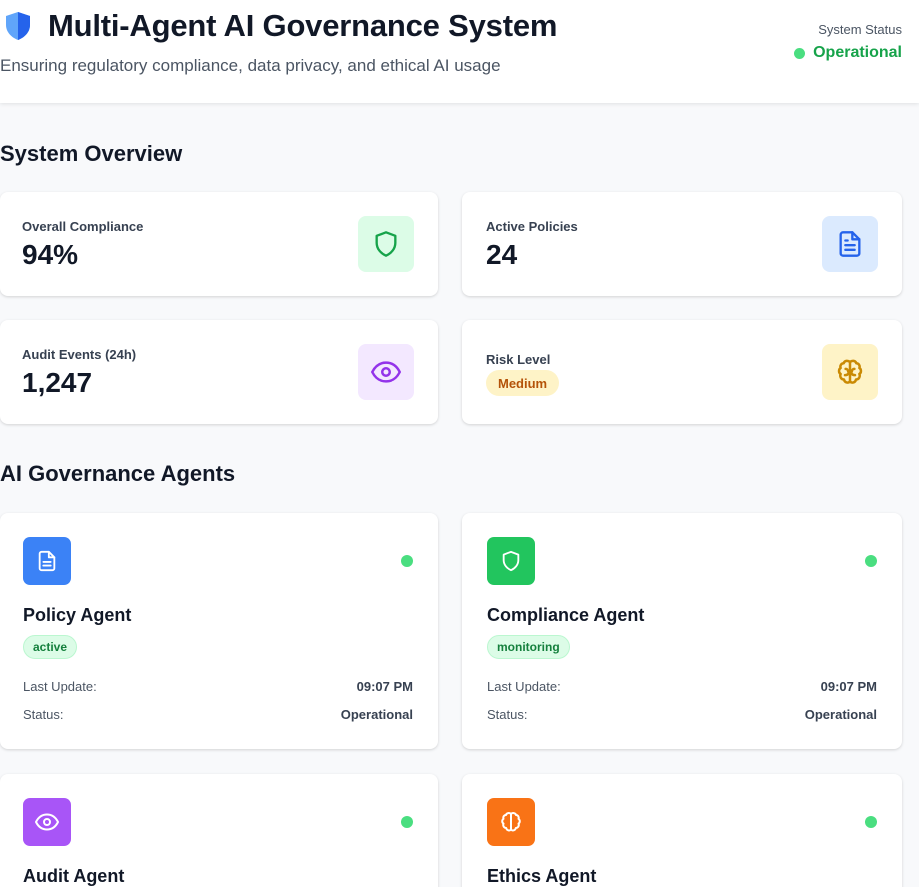 This screenshot has height=887, width=919. Describe the element at coordinates (682, 372) in the screenshot. I see `stat-card-risk-level: Risk Level Medium` at that location.